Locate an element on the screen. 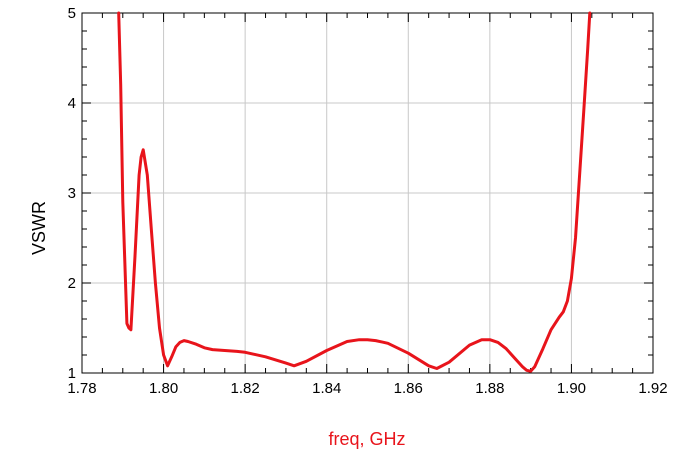  y-axis-title: VSWR is located at coordinates (39, 228).